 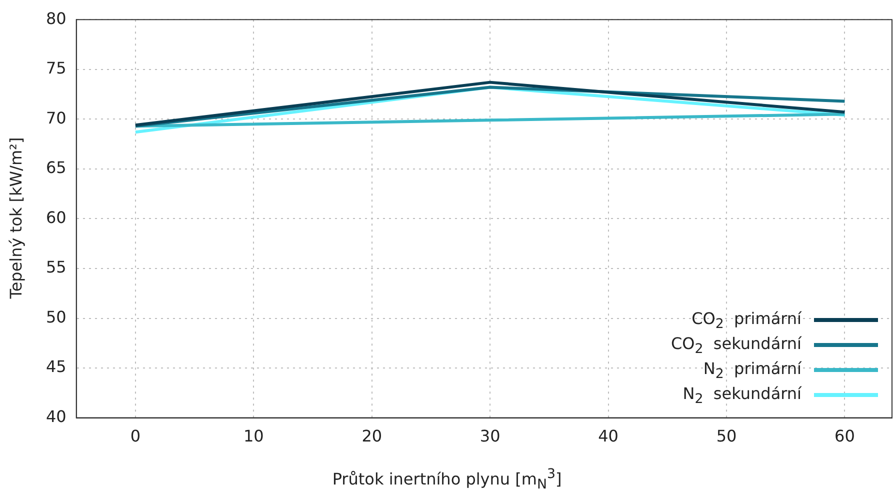 I want to click on x-tick-label: 30, so click(x=490, y=436).